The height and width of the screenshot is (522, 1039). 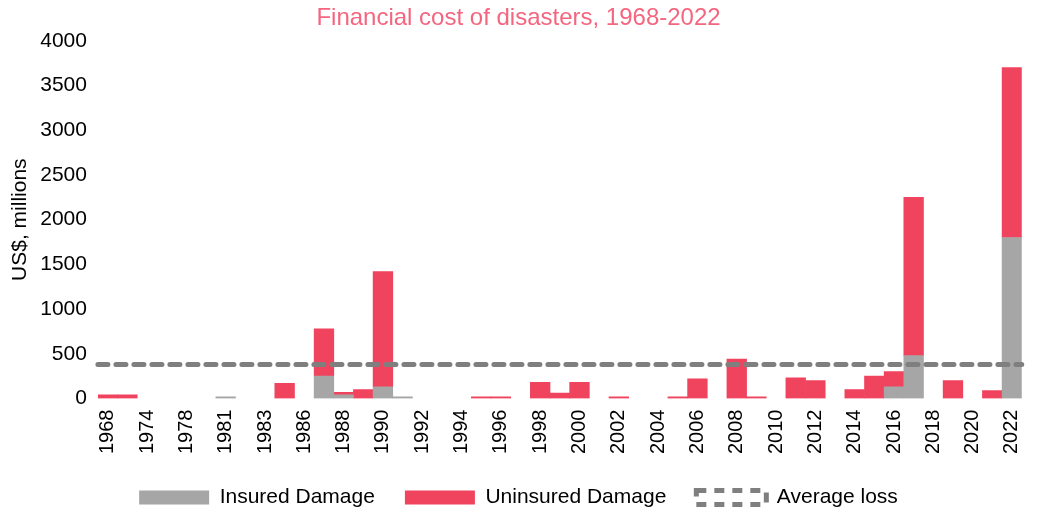 I want to click on chart-title: Financial cost of disasters, 1968-2022, so click(x=518, y=17).